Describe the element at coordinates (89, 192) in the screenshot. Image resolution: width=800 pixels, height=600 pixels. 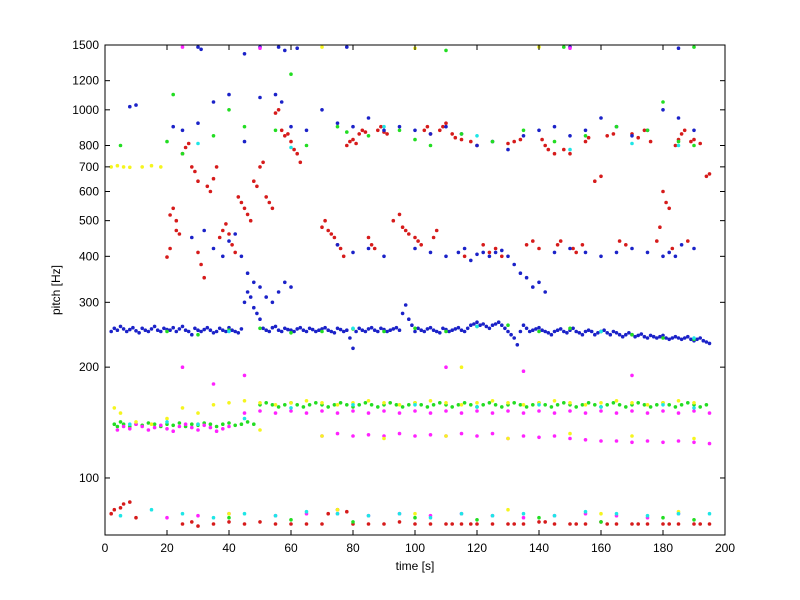
I see `y-tick-label: 600` at that location.